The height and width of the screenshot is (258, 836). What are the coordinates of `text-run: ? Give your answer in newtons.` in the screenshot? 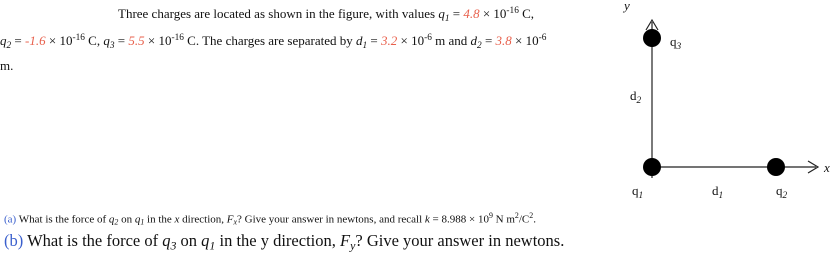 It's located at (460, 240).